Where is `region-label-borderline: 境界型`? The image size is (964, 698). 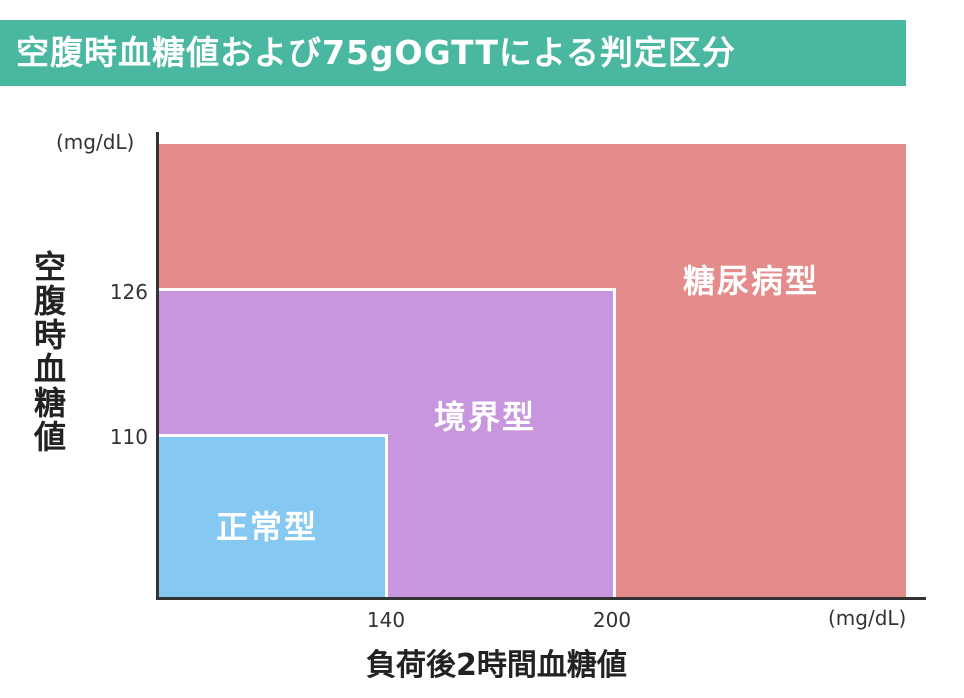 region-label-borderline: 境界型 is located at coordinates (485, 417).